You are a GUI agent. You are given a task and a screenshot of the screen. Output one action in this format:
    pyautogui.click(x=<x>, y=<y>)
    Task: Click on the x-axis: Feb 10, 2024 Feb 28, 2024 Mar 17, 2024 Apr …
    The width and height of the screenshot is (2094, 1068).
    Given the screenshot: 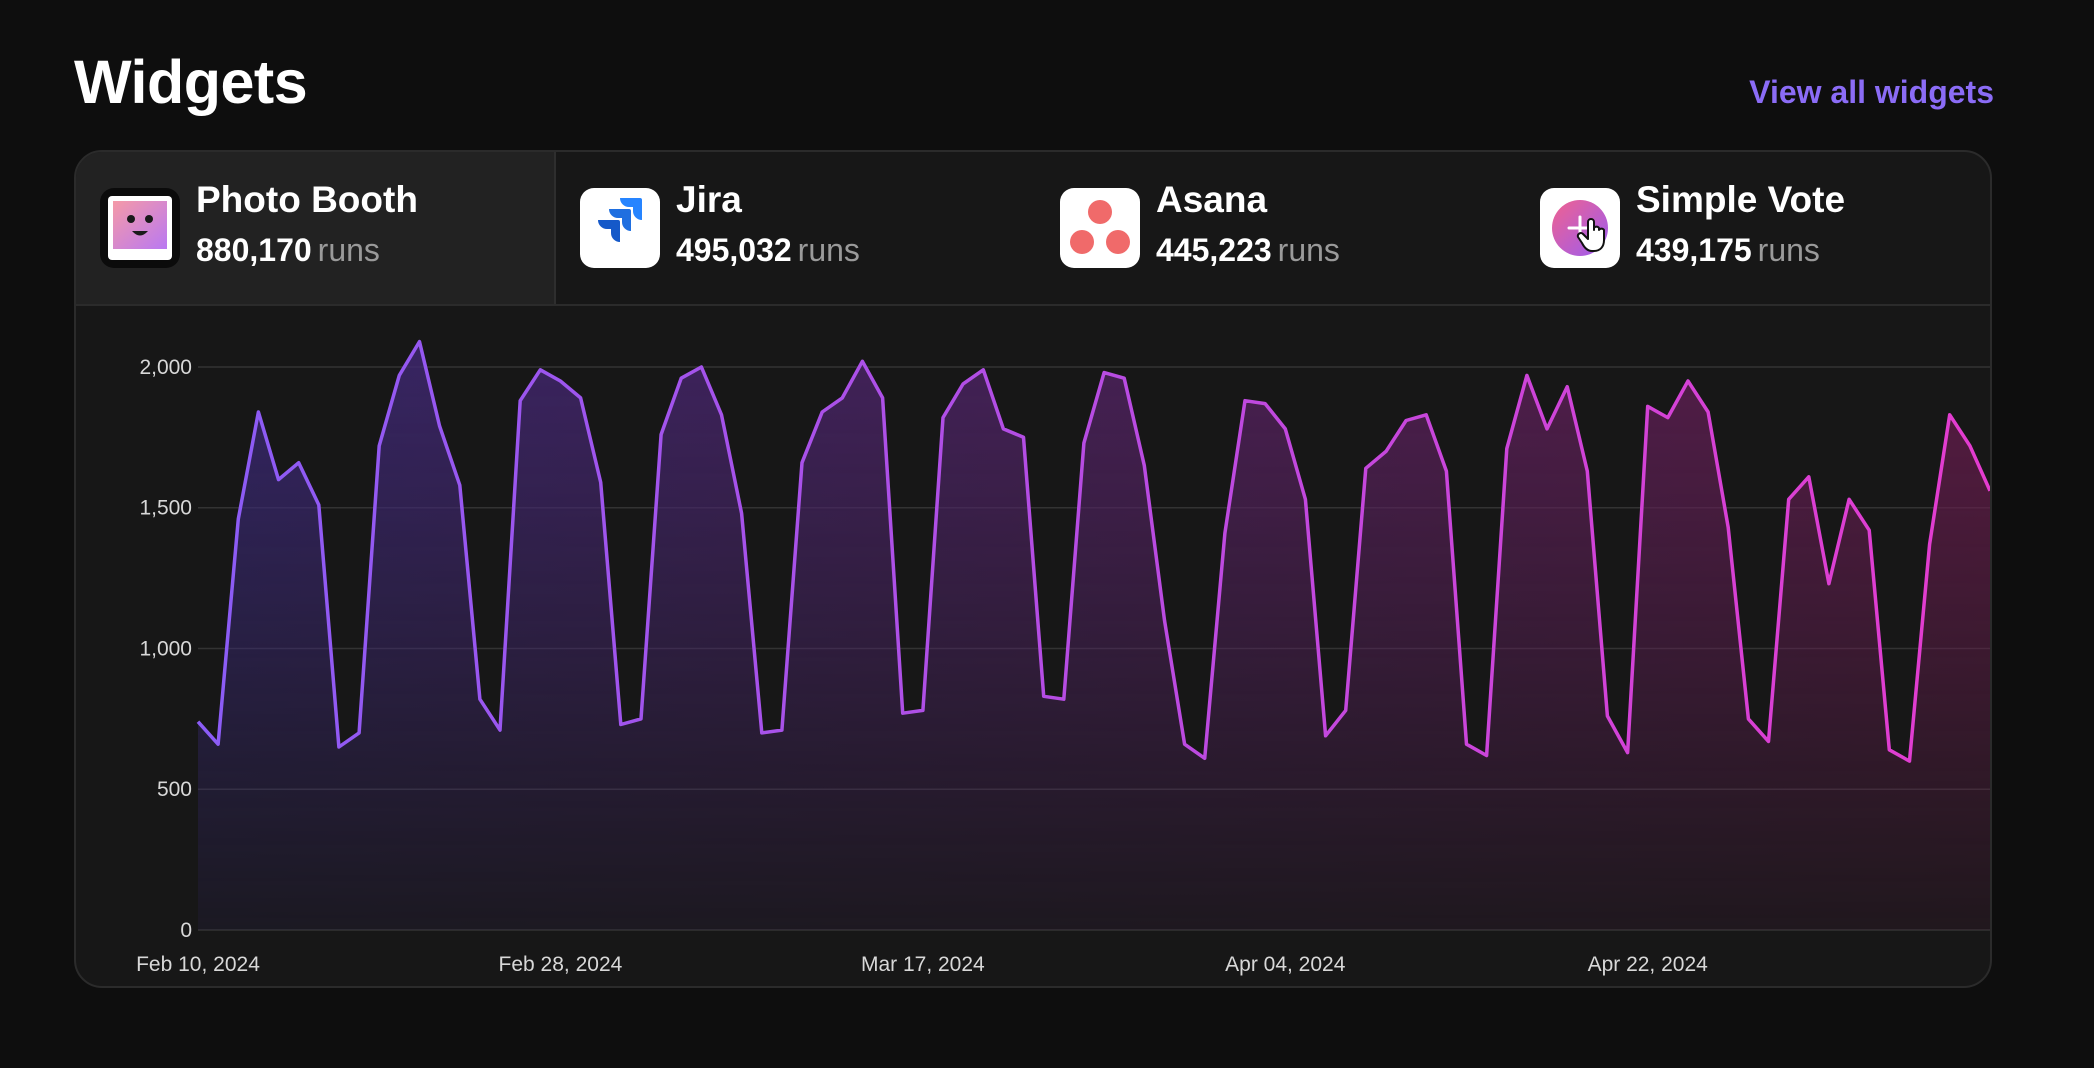 What is the action you would take?
    pyautogui.click(x=922, y=964)
    